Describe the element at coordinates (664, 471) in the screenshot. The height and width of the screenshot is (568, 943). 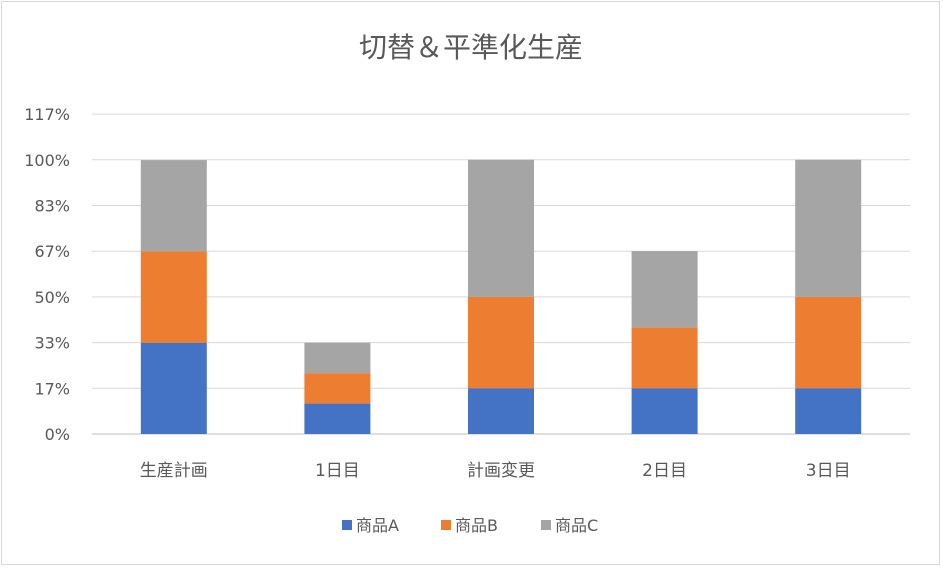
I see `x-category-label: 2日目` at that location.